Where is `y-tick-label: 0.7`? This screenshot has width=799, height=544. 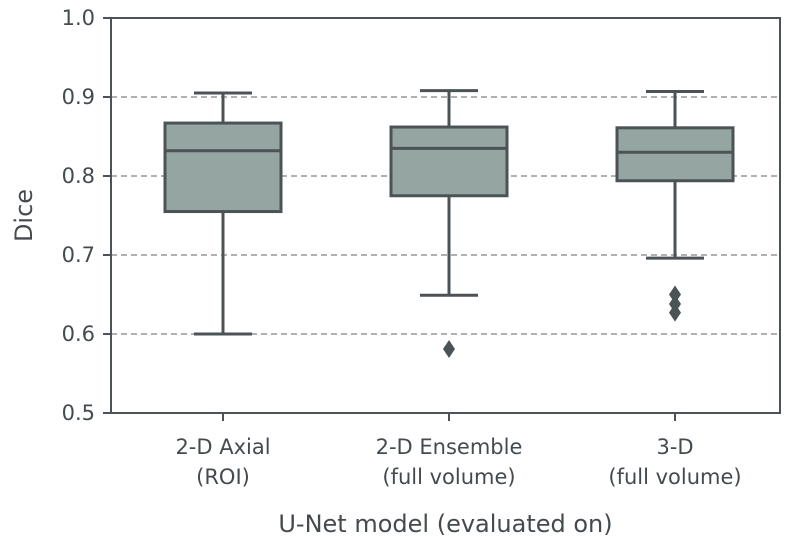
y-tick-label: 0.7 is located at coordinates (78, 255).